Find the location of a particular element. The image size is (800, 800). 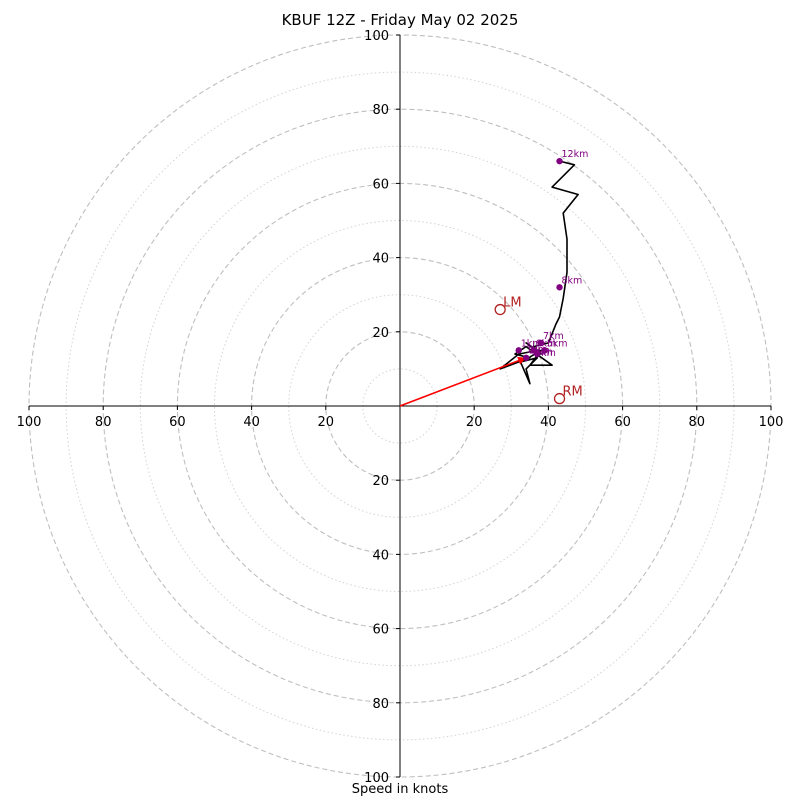

height-label-3km: 3km is located at coordinates (542, 352).